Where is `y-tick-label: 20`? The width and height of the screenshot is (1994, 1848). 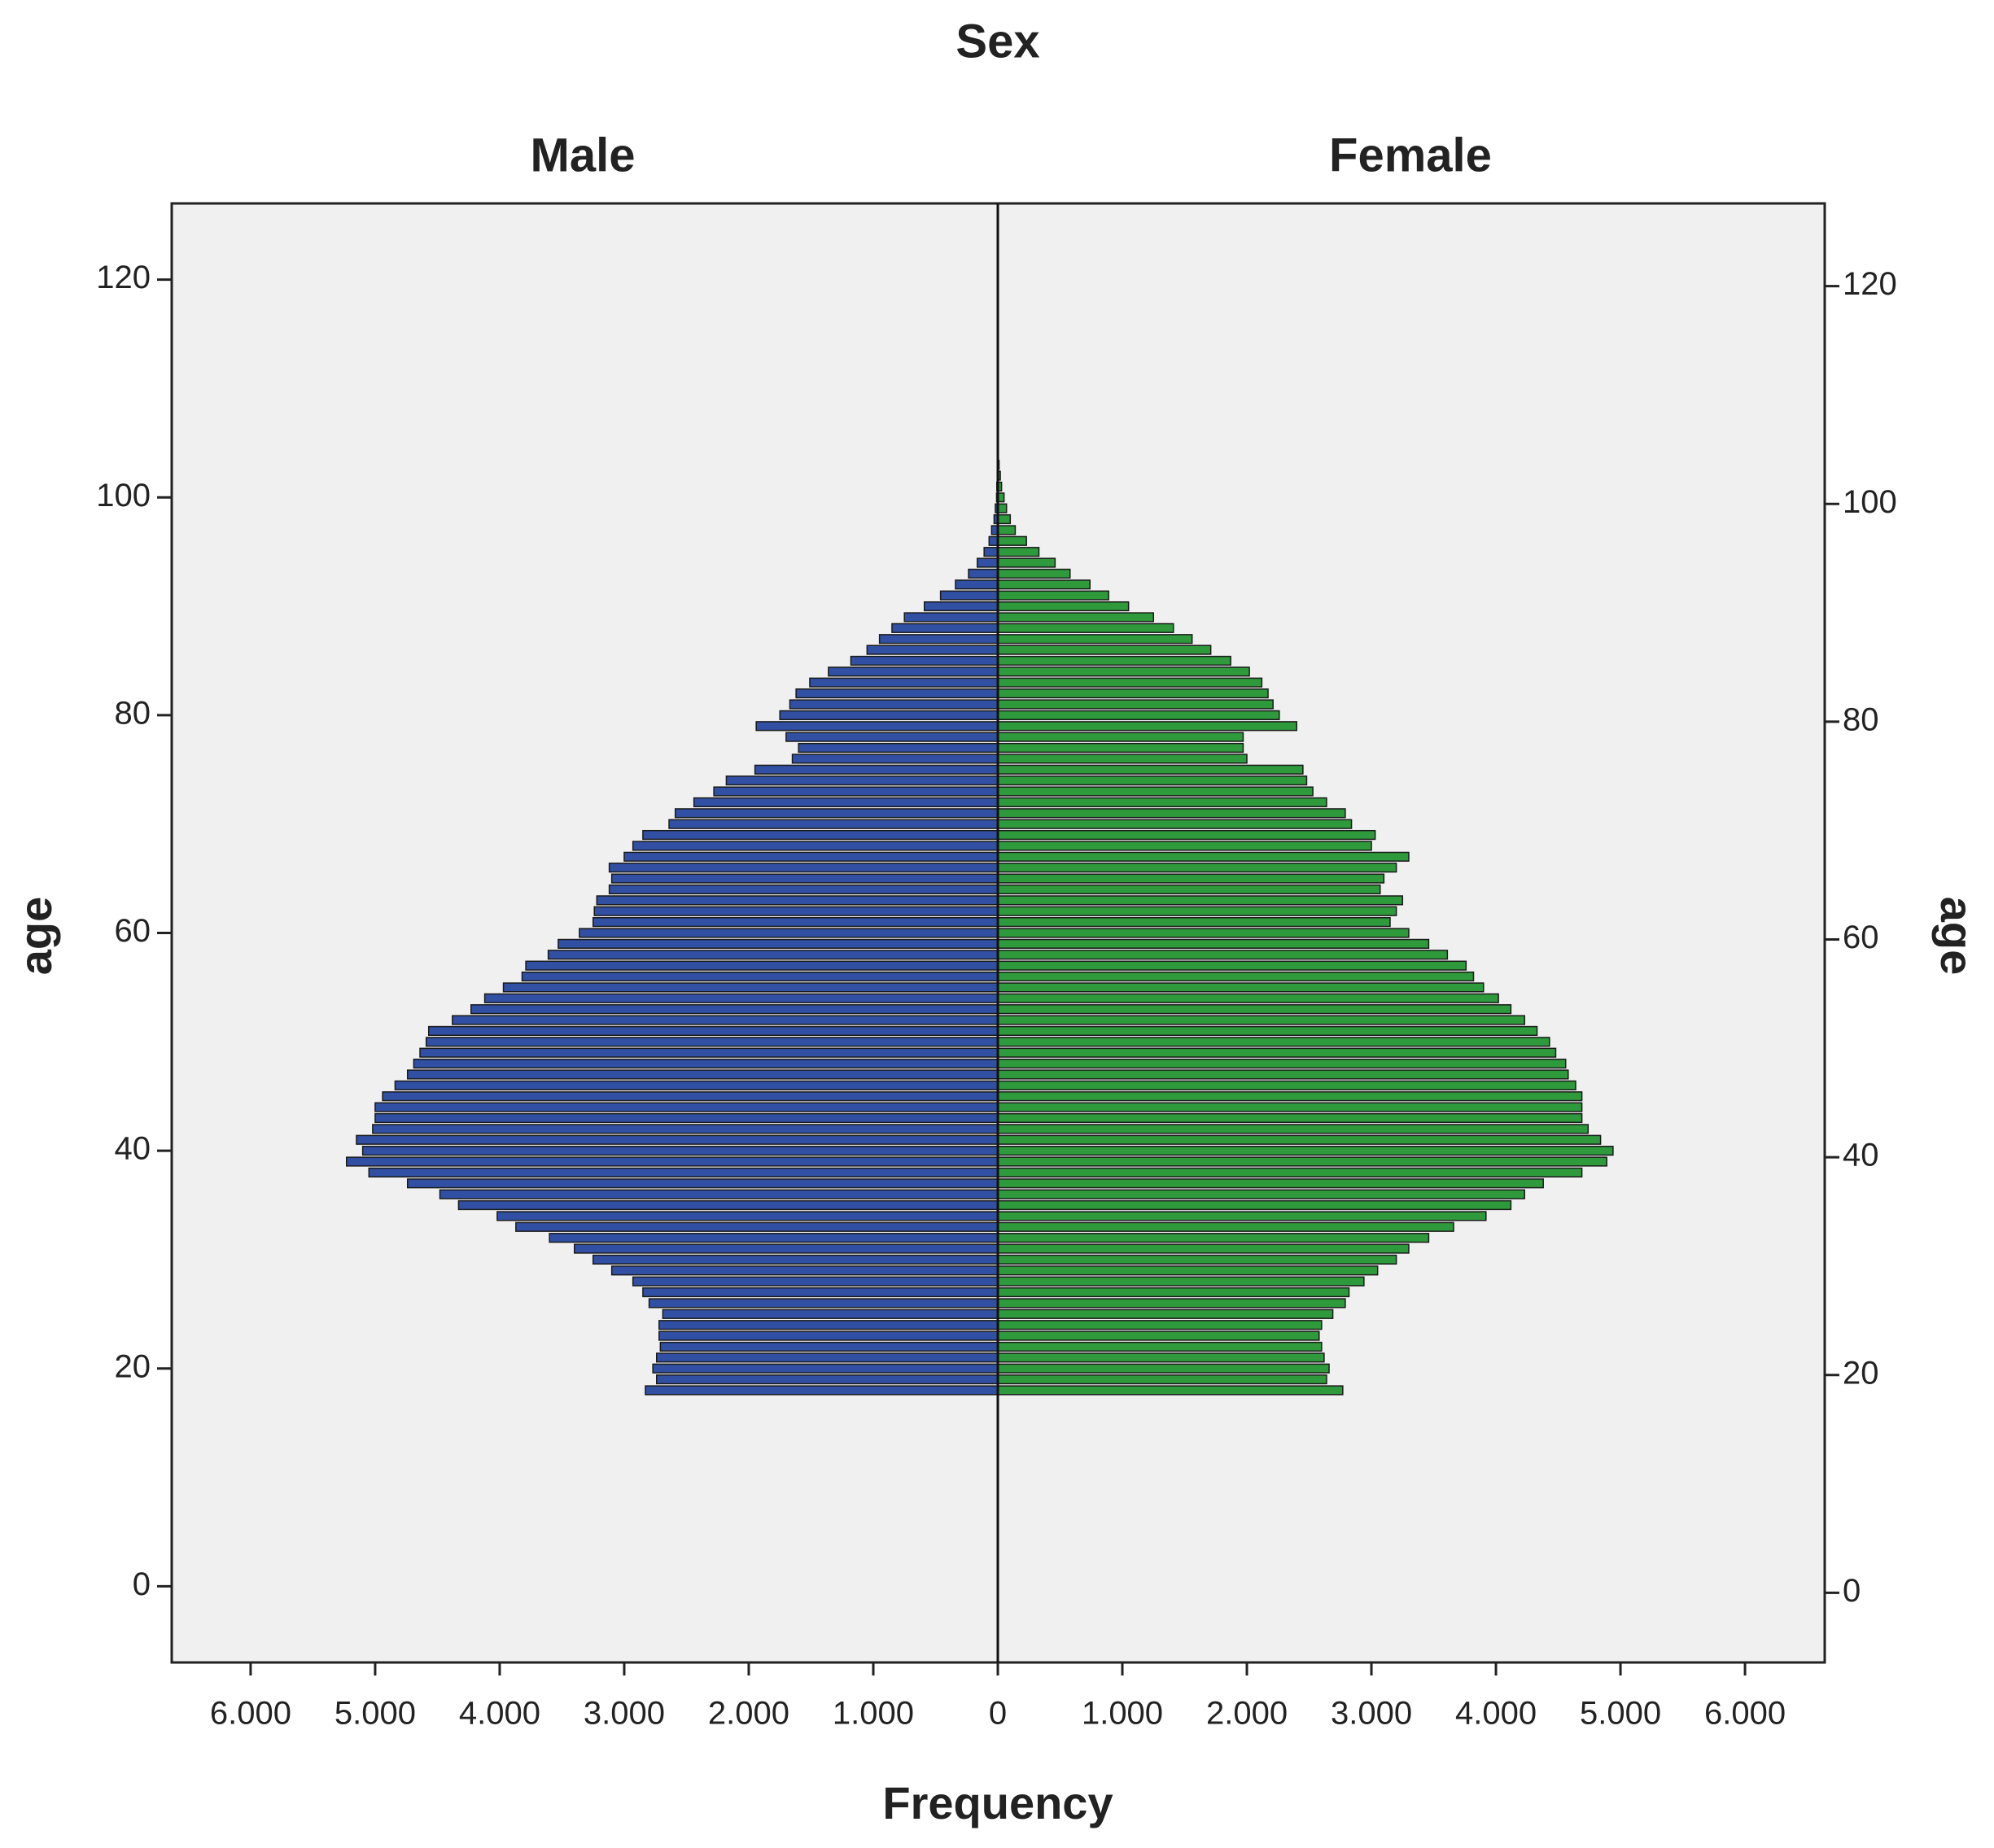 y-tick-label: 20 is located at coordinates (1861, 1373).